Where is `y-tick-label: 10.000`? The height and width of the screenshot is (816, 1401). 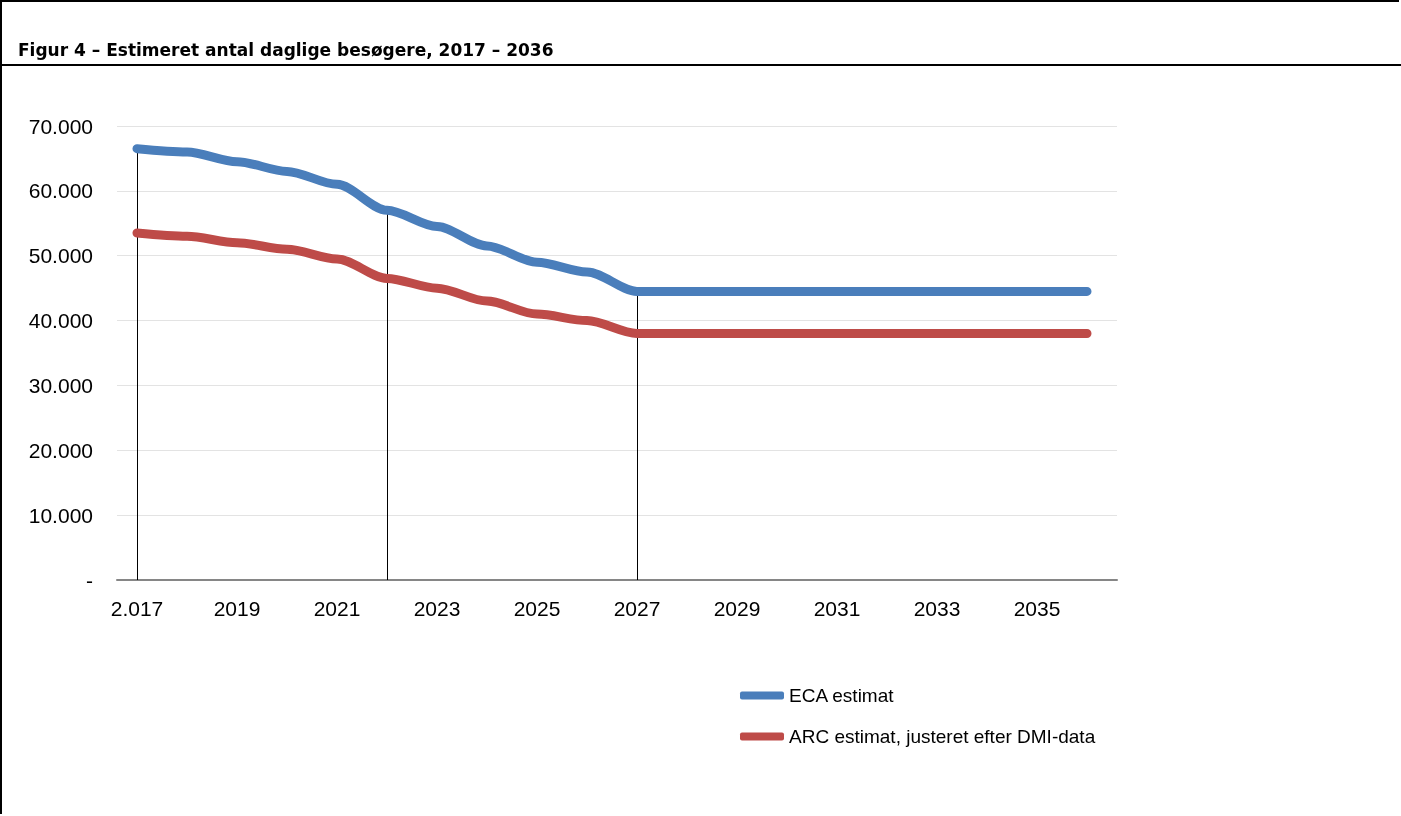
y-tick-label: 10.000 is located at coordinates (60, 515).